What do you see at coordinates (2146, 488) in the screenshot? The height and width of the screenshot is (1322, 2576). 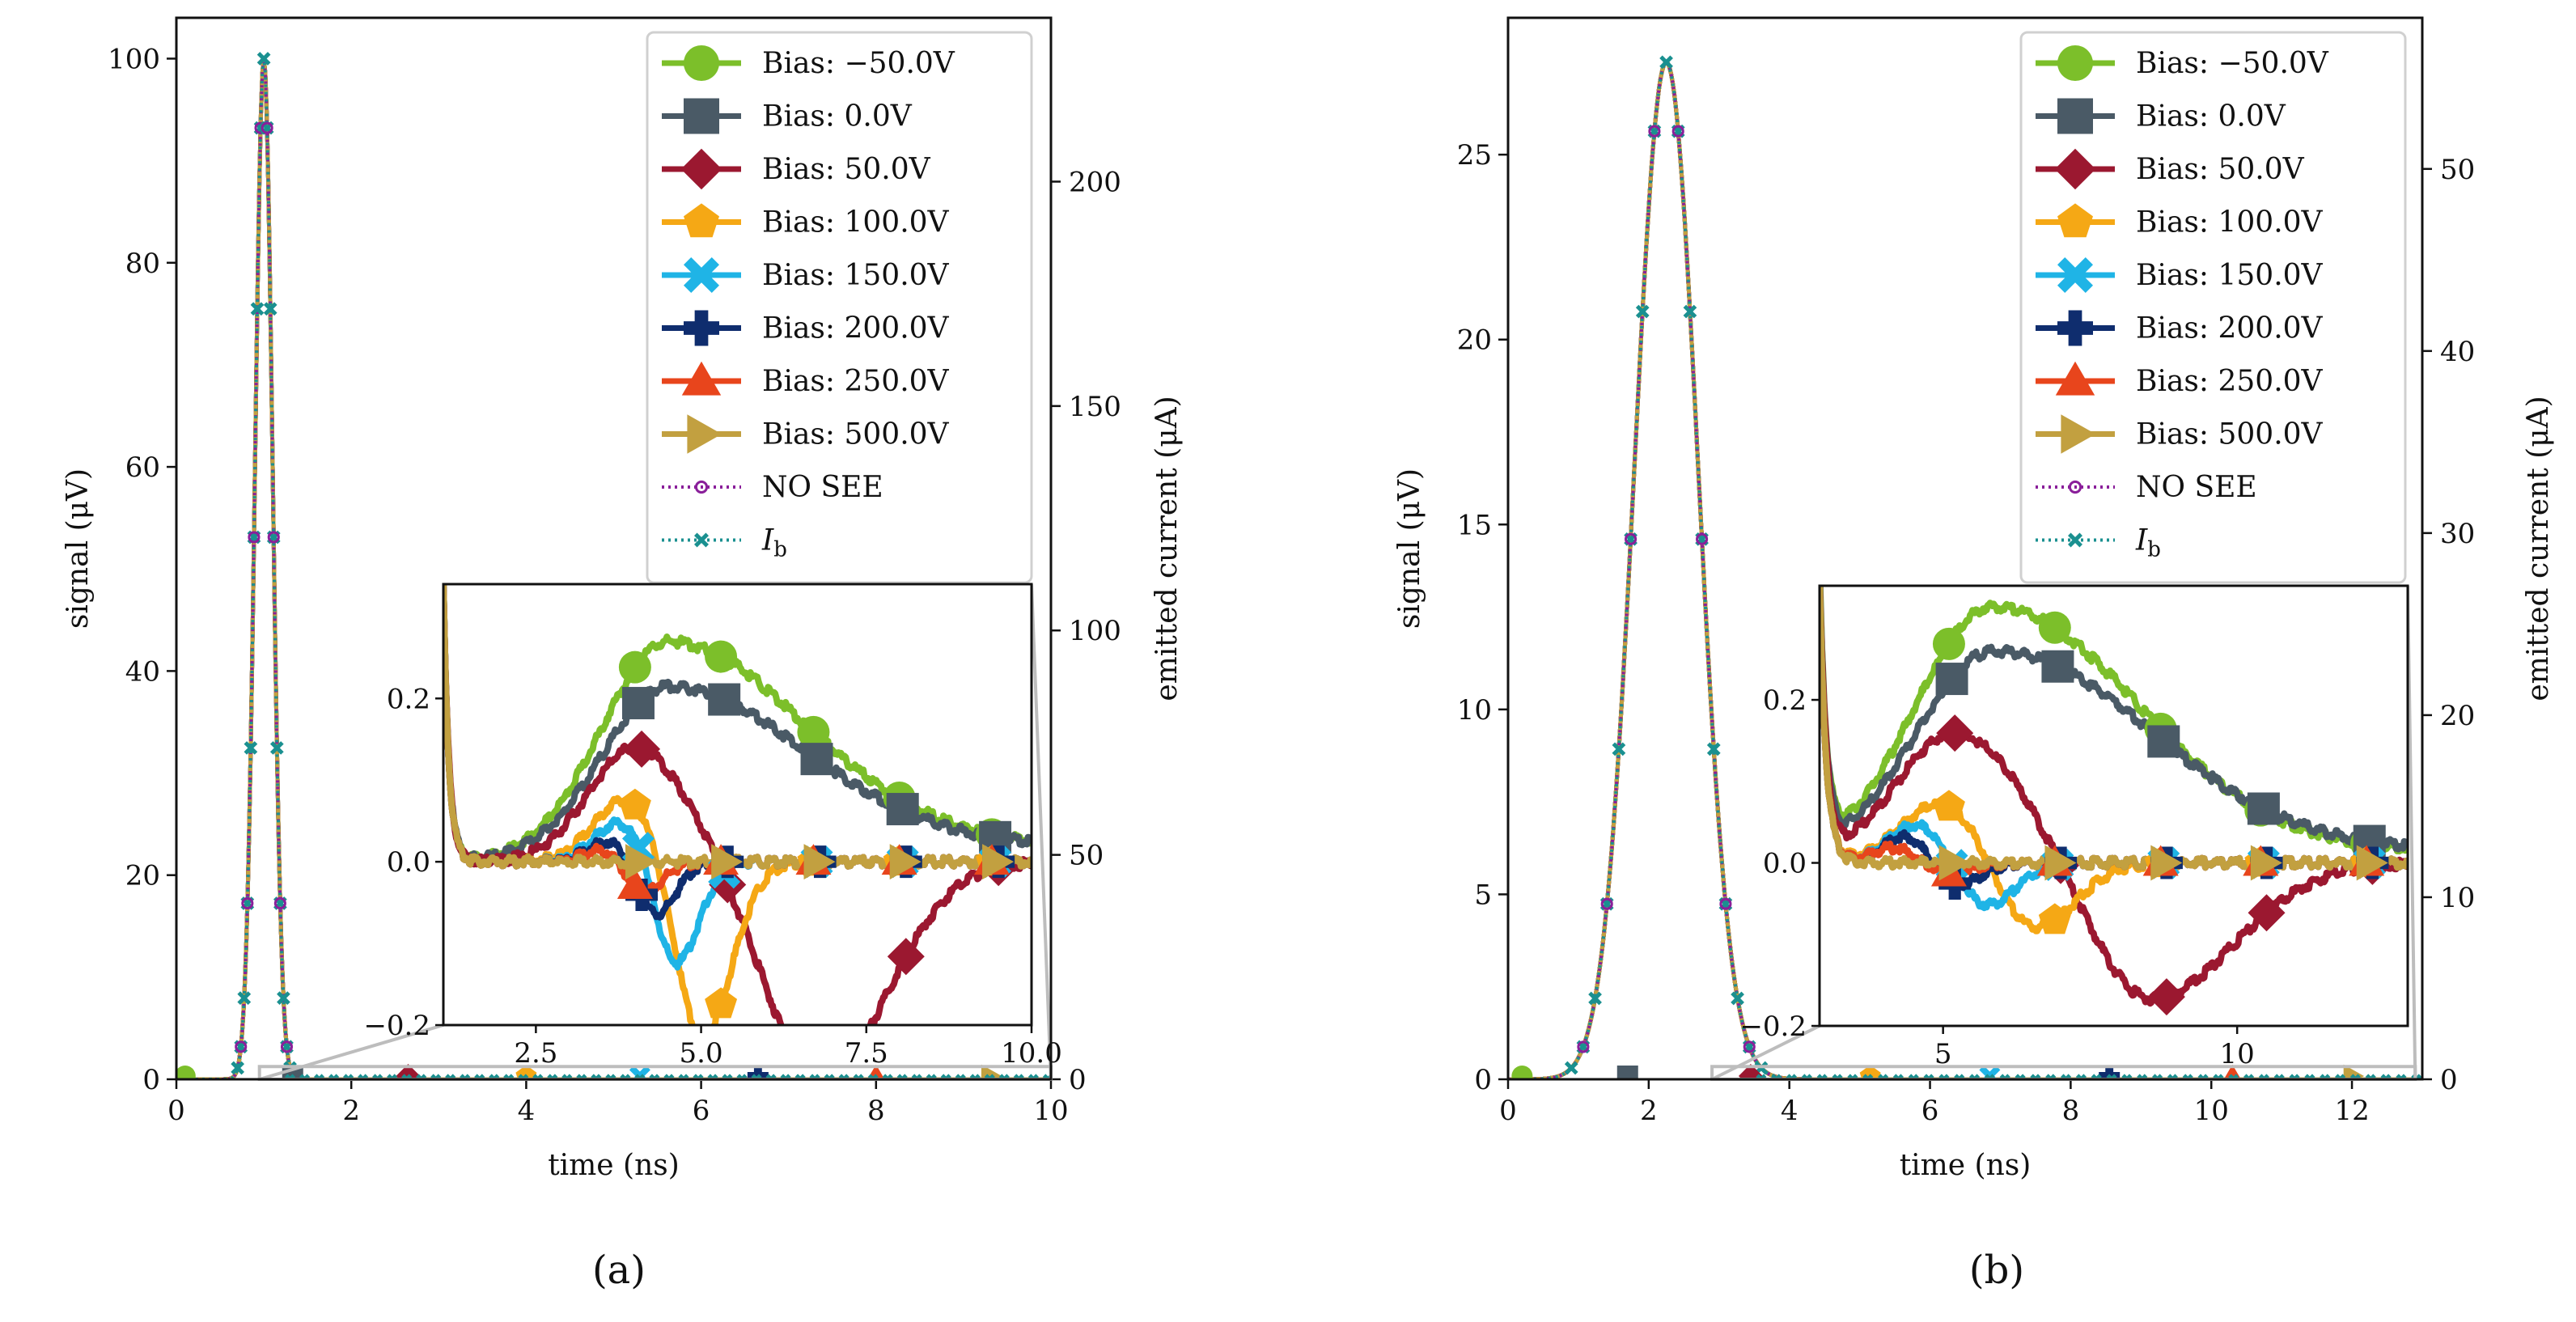 I see `legend-entry: NO SEE` at bounding box center [2146, 488].